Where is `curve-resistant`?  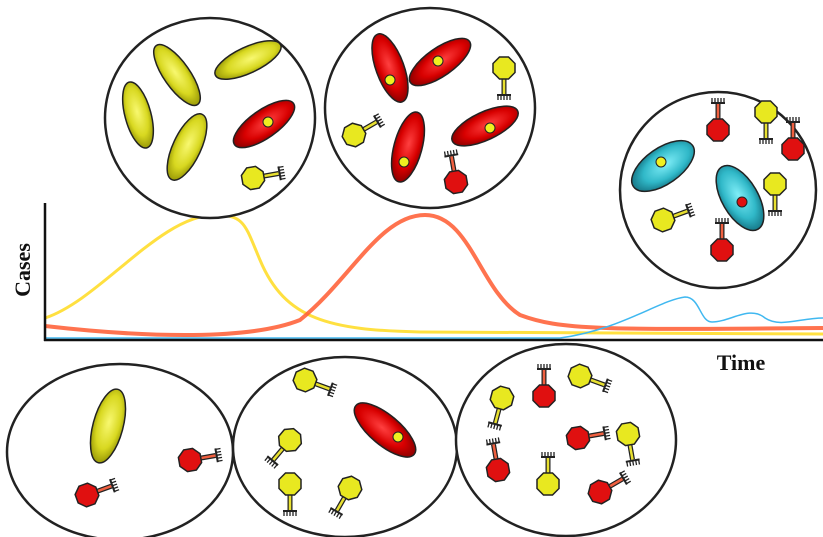 curve-resistant is located at coordinates (434, 317).